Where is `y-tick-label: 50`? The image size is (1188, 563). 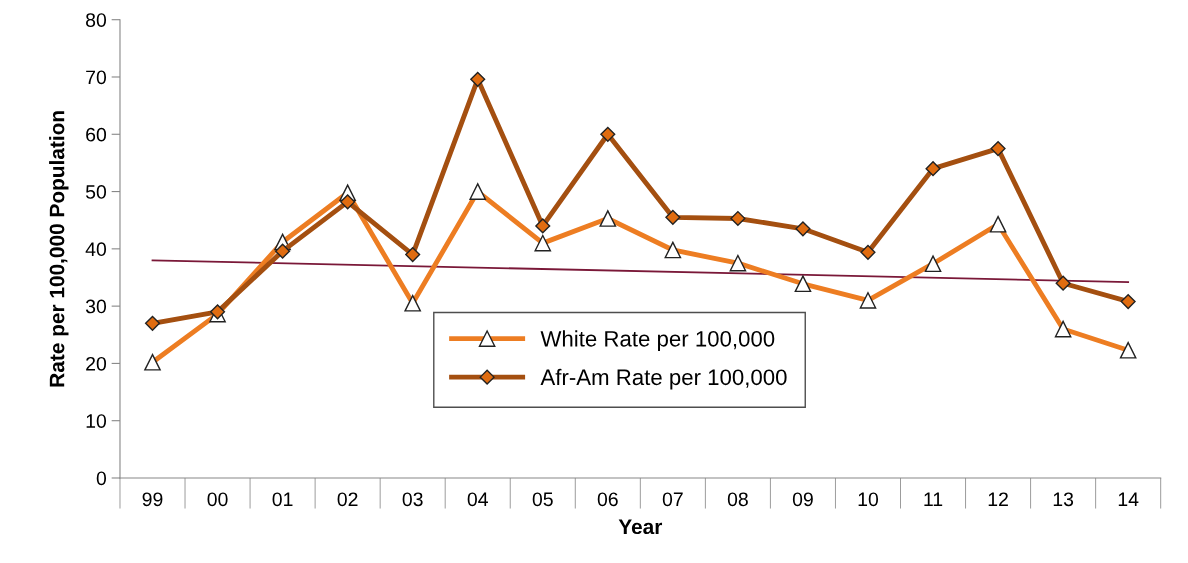
y-tick-label: 50 is located at coordinates (96, 192).